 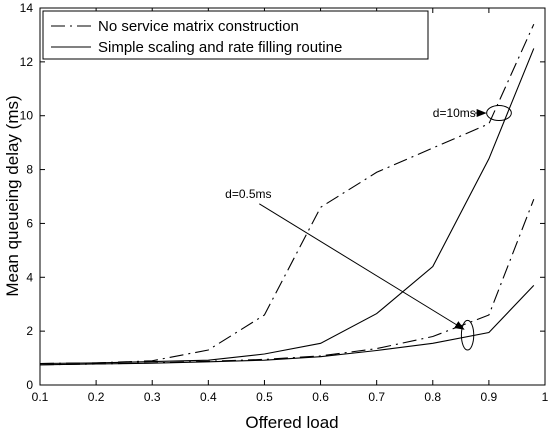 What do you see at coordinates (29, 385) in the screenshot?
I see `y-tick-label: 0` at bounding box center [29, 385].